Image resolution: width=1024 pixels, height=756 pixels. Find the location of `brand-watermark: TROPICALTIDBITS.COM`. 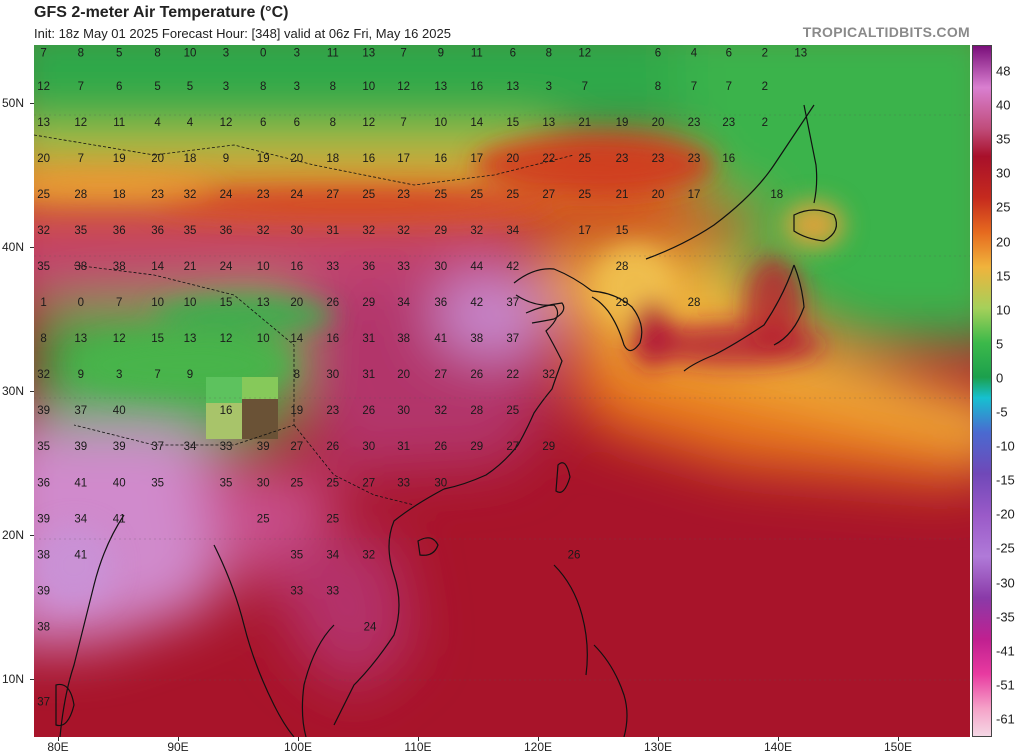

brand-watermark: TROPICALTIDBITS.COM is located at coordinates (886, 32).